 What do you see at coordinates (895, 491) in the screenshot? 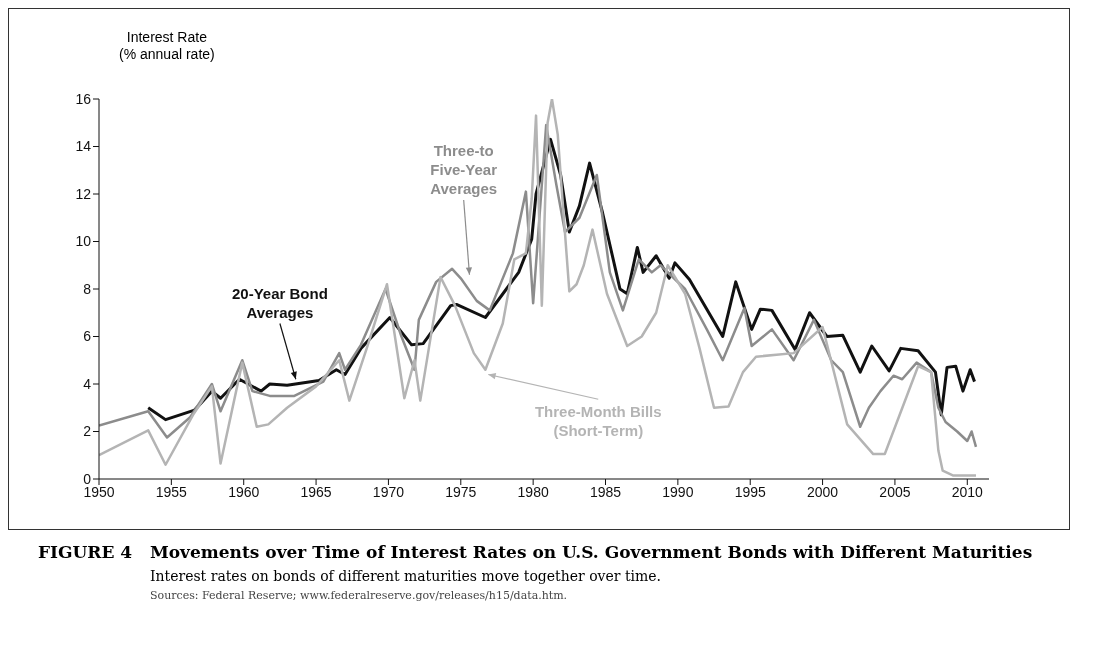
I see `x-tick-label: 2005` at bounding box center [895, 491].